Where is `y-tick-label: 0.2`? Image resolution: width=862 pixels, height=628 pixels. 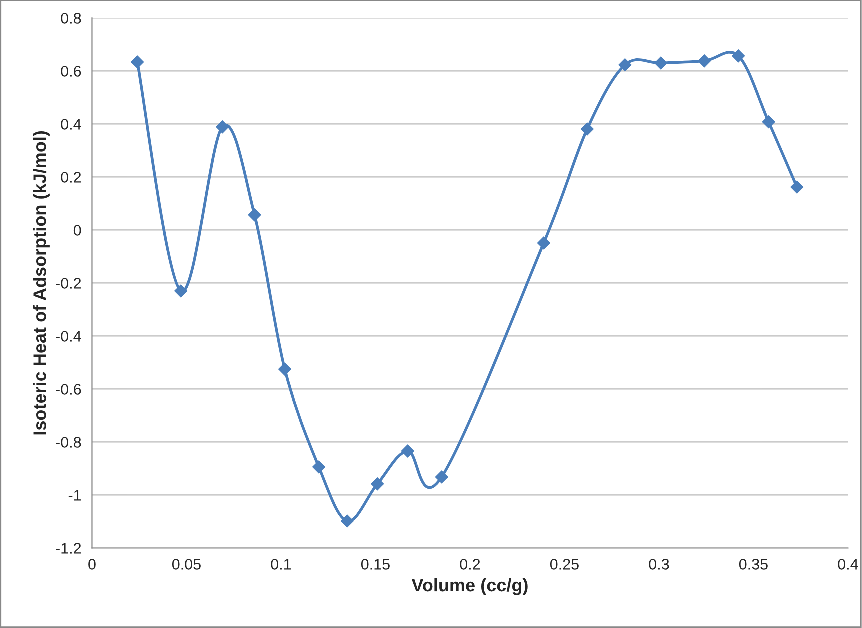 y-tick-label: 0.2 is located at coordinates (71, 177).